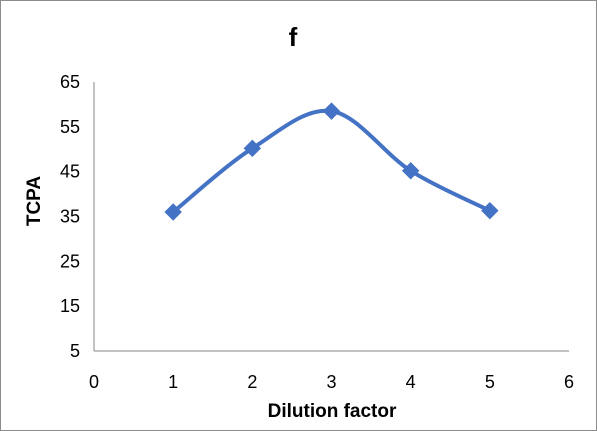 The image size is (597, 431). I want to click on y-tick-label: 55, so click(70, 127).